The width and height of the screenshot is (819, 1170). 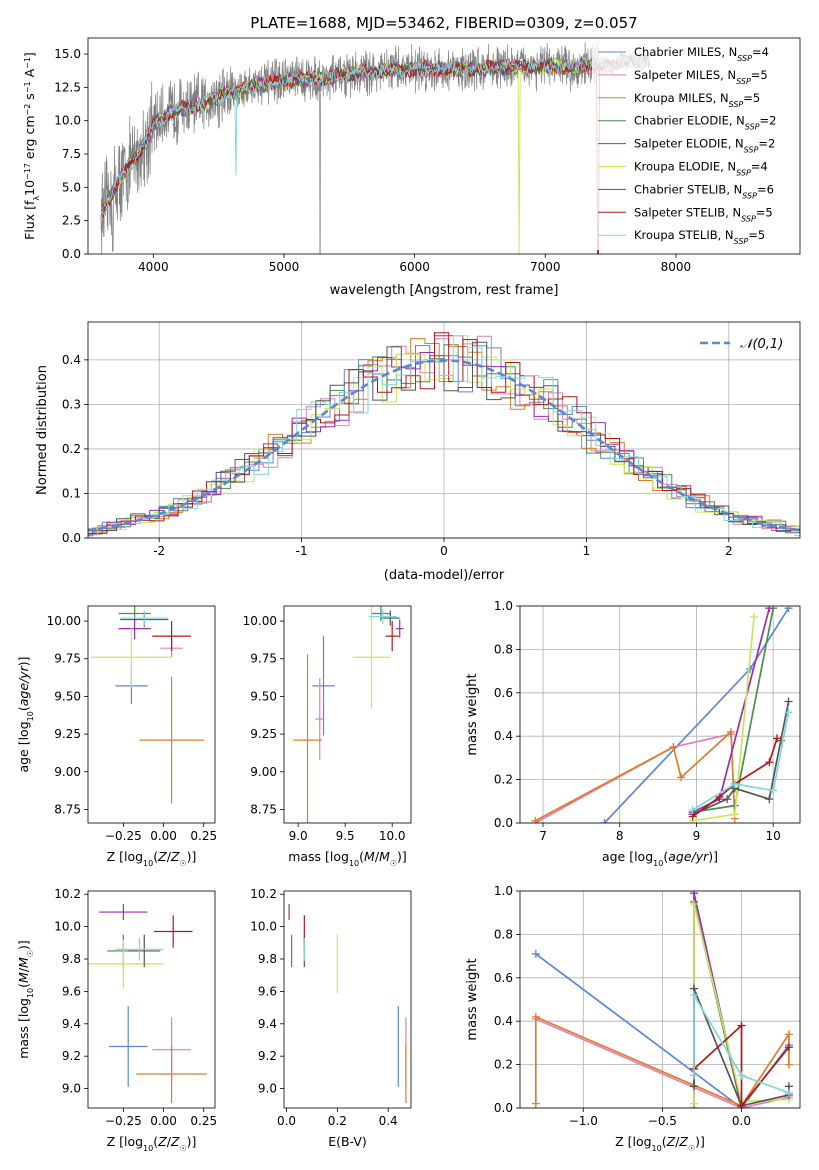 What do you see at coordinates (67, 54) in the screenshot?
I see `y-tick-label: 15.0` at bounding box center [67, 54].